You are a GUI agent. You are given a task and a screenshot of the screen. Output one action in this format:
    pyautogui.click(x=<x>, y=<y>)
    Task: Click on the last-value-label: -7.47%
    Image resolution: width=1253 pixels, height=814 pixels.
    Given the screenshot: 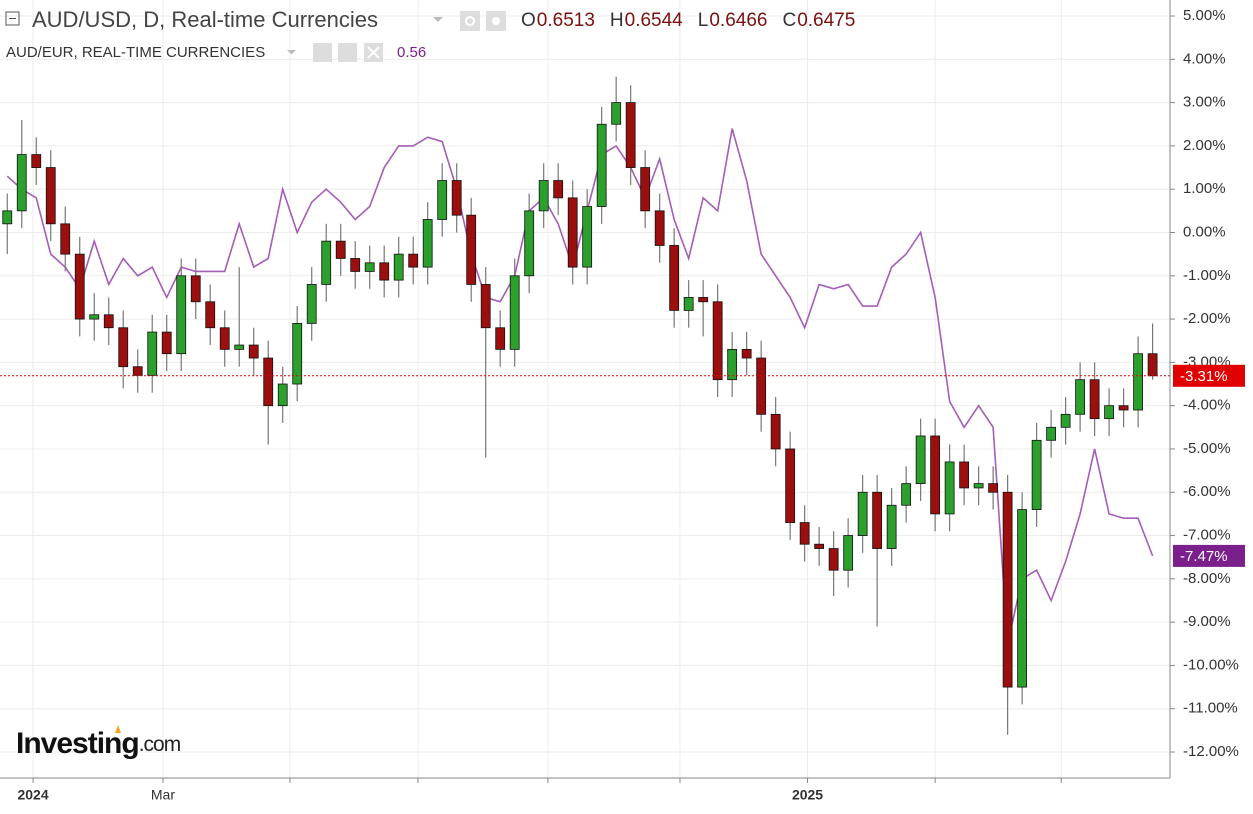 What is the action you would take?
    pyautogui.click(x=1204, y=556)
    